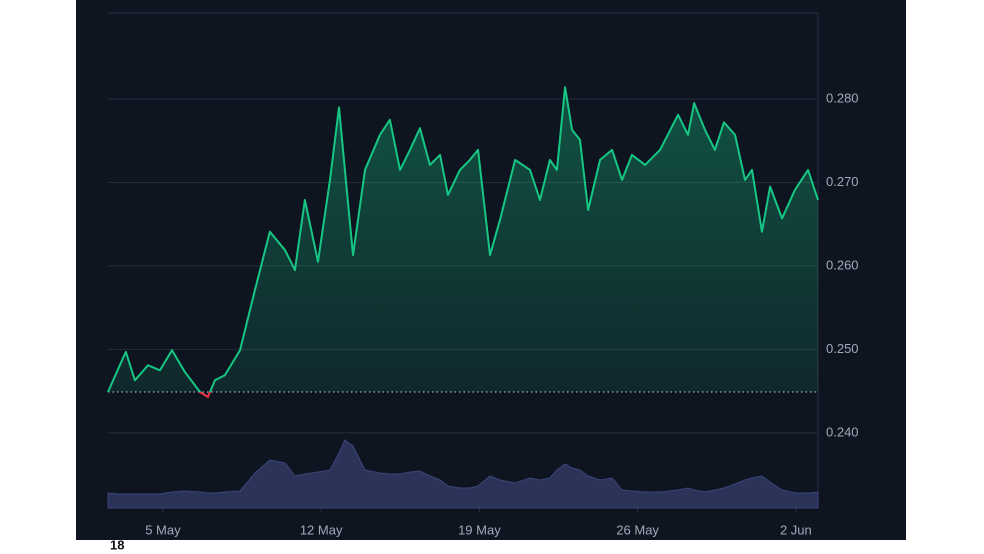  Describe the element at coordinates (463, 474) in the screenshot. I see `volume-area` at that location.